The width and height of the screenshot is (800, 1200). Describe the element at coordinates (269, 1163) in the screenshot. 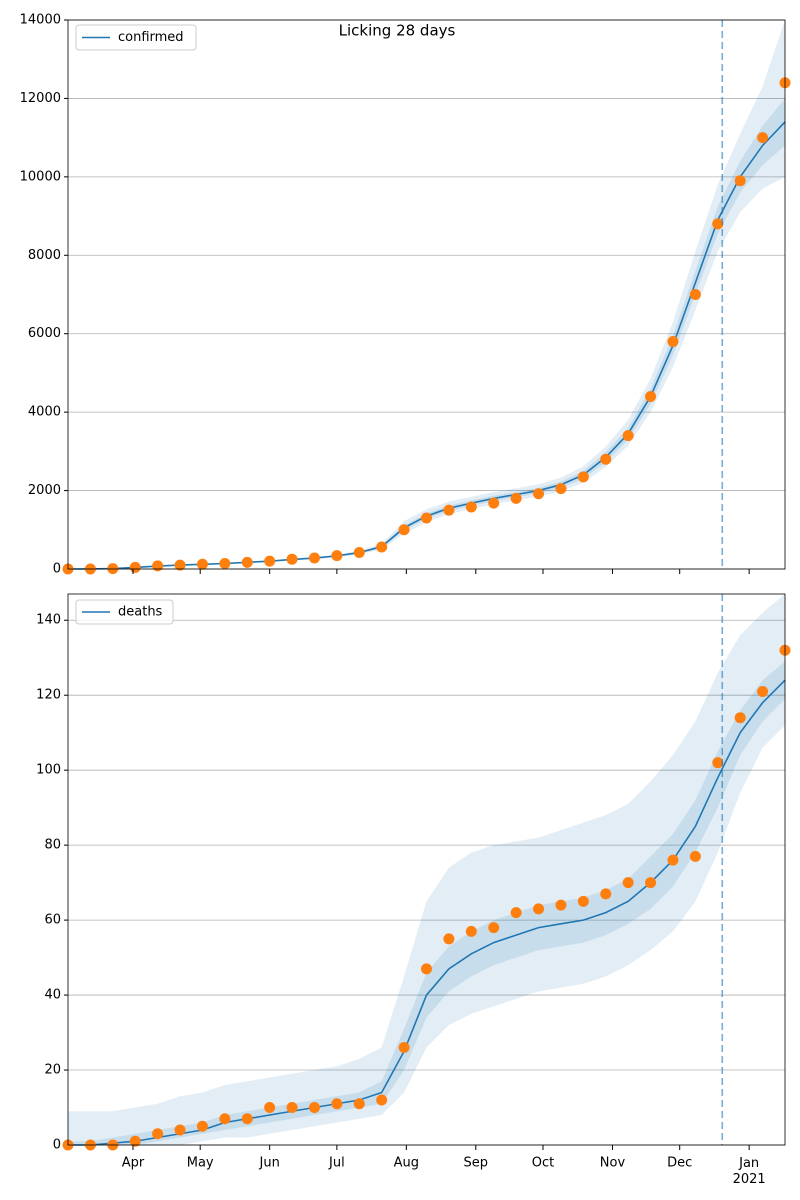

I see `x-tick-label: Jun` at that location.